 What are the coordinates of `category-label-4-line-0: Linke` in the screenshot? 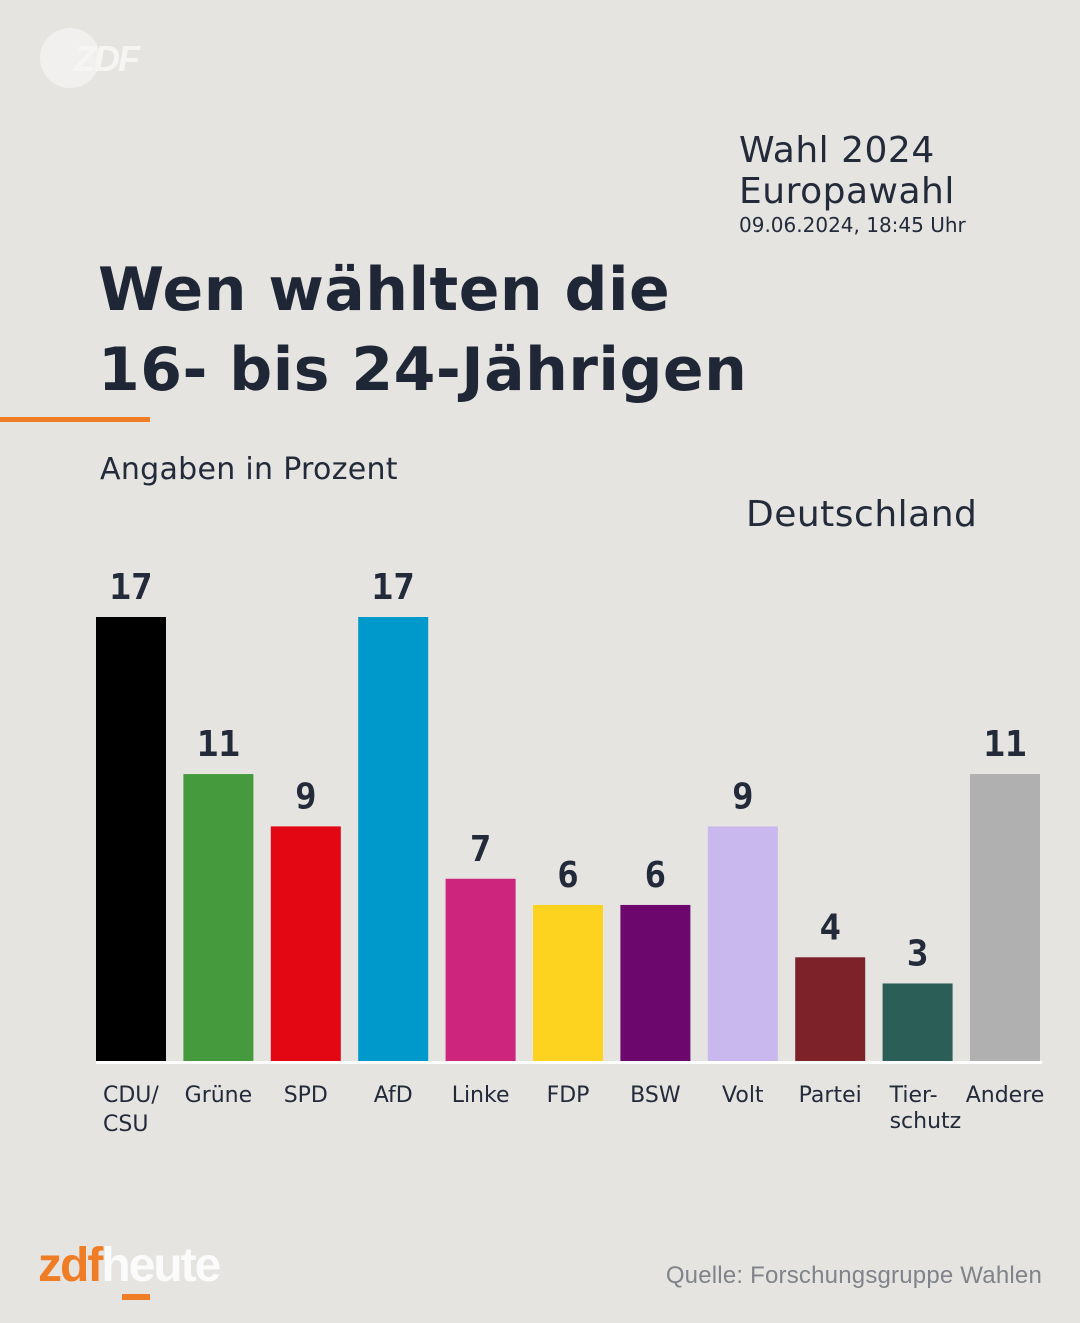 It's located at (481, 1095).